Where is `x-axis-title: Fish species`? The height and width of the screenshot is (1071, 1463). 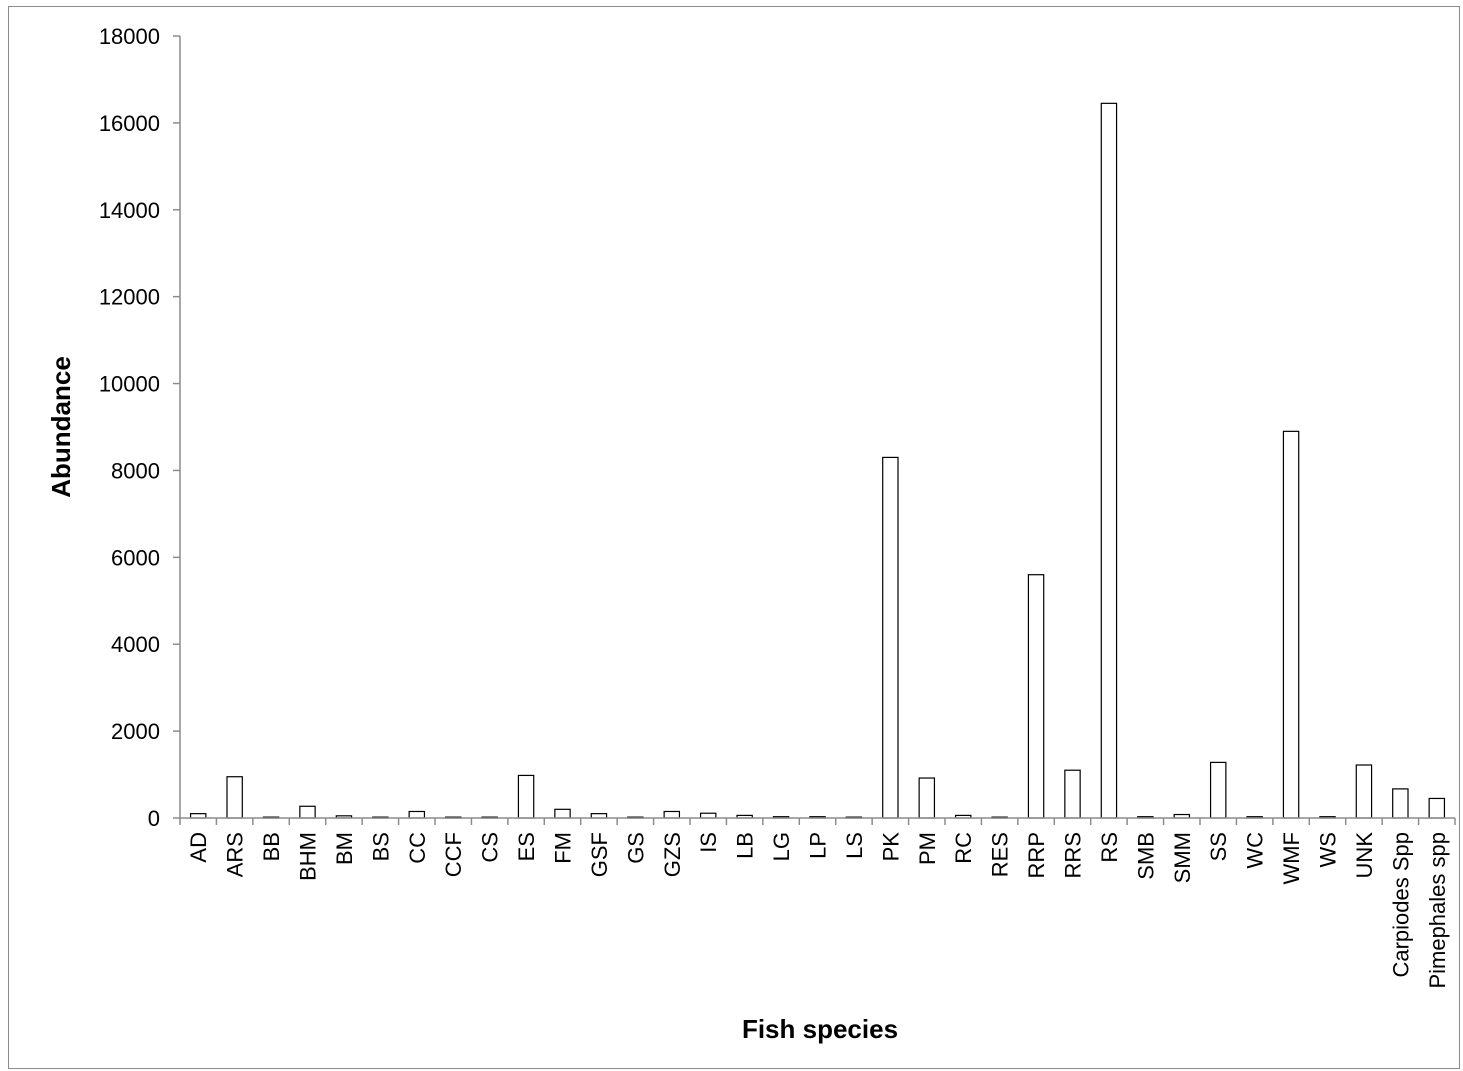
x-axis-title: Fish species is located at coordinates (820, 1029).